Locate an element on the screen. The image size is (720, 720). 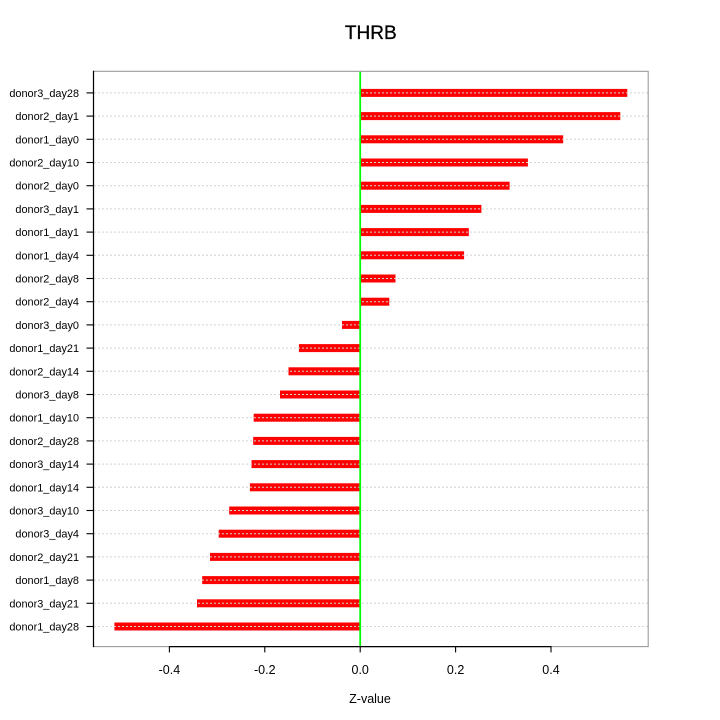
svg-text: THRB is located at coordinates (371, 33).